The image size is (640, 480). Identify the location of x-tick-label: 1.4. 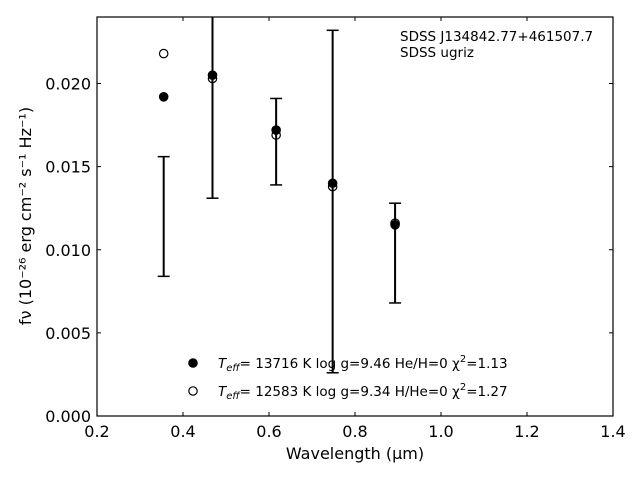
(612, 431).